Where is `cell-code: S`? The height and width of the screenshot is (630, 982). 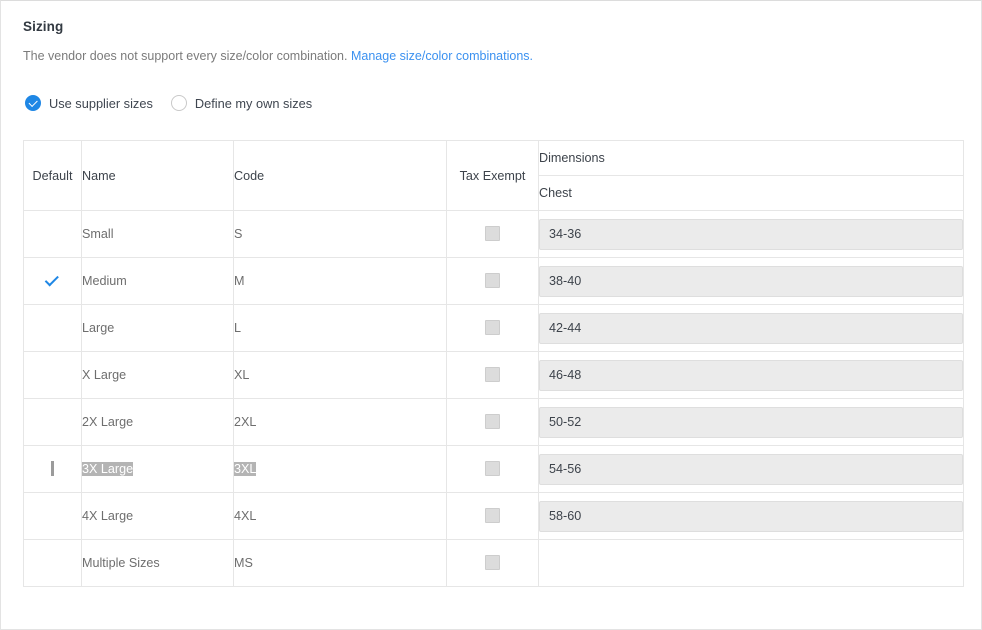 cell-code: S is located at coordinates (340, 234).